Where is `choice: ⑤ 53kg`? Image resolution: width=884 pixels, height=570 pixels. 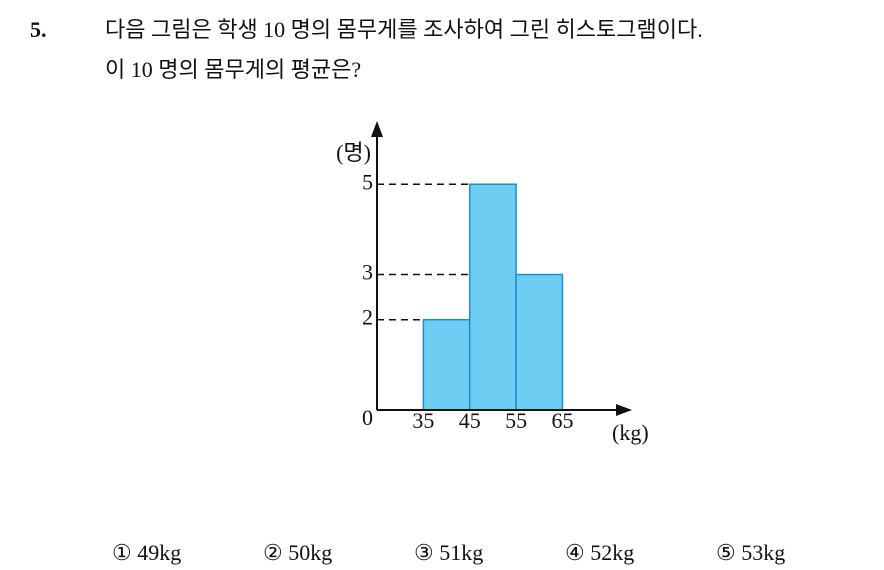 choice: ⑤ 53kg is located at coordinates (750, 552).